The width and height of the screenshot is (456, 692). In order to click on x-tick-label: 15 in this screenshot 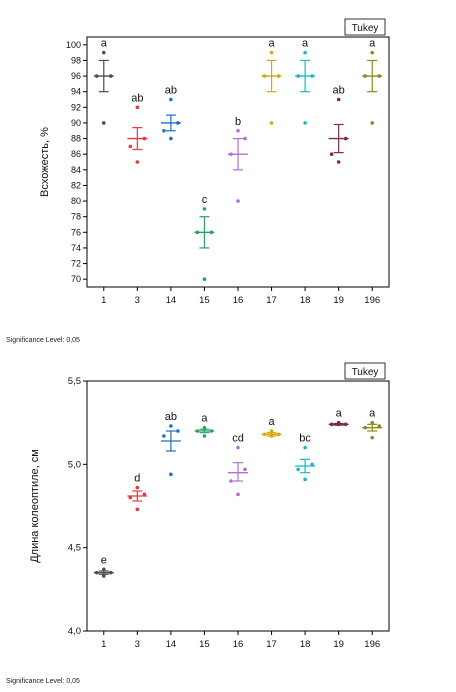, I will do `click(204, 300)`.